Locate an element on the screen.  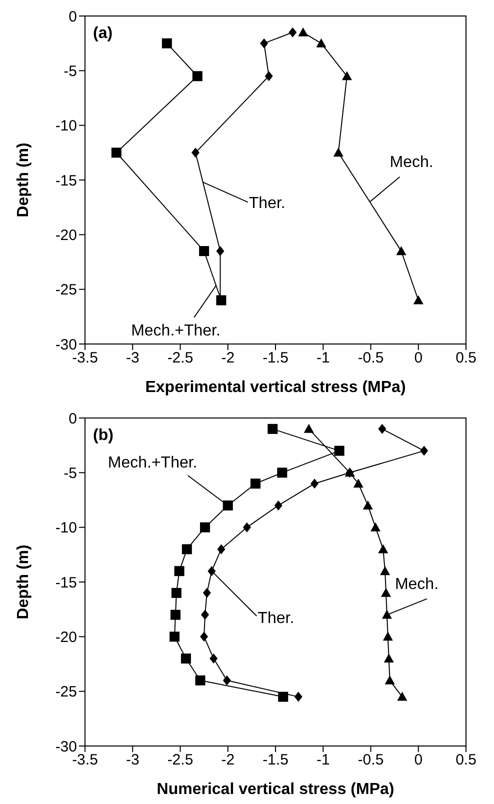
x-axis-title: Numerical vertical stress (MPa) is located at coordinates (275, 789).